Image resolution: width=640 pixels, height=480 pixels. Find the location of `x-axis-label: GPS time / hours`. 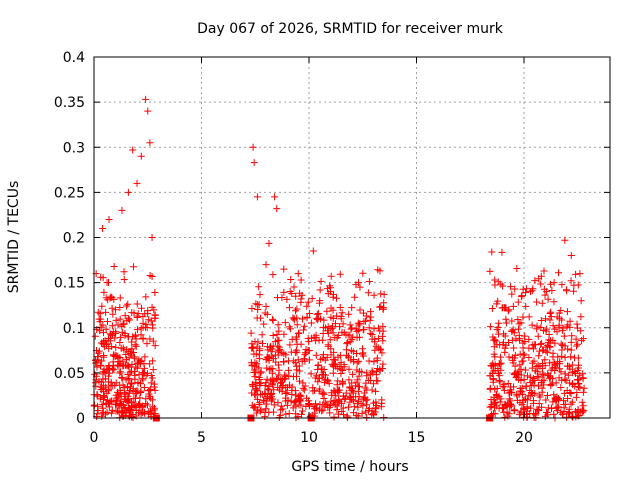

x-axis-label: GPS time / hours is located at coordinates (349, 467).